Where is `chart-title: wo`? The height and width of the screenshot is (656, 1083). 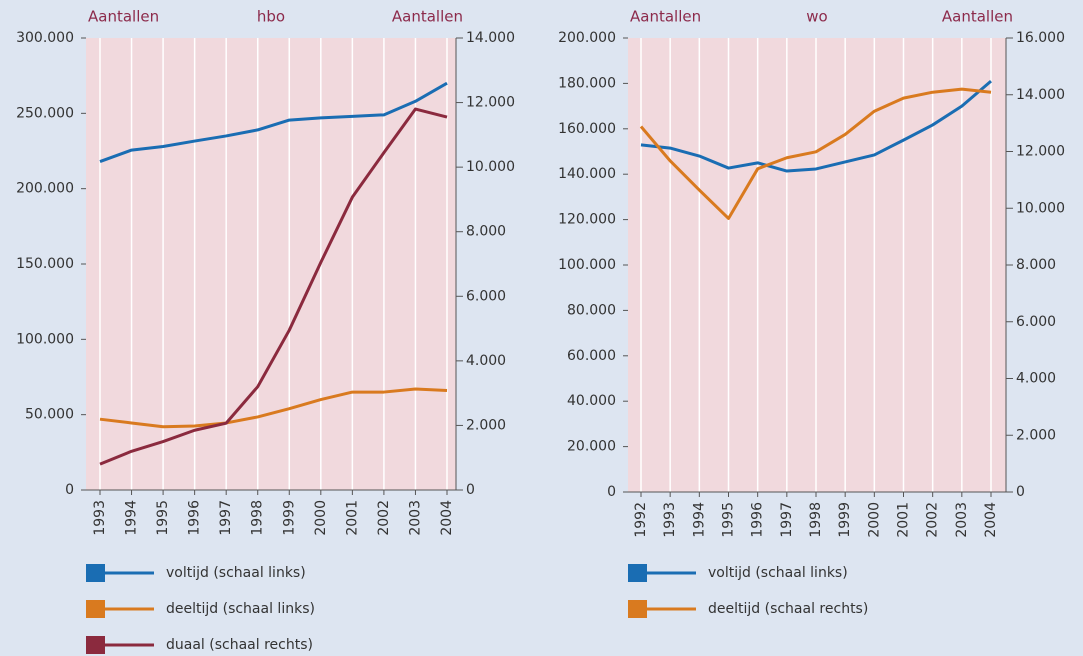 chart-title: wo is located at coordinates (816, 17).